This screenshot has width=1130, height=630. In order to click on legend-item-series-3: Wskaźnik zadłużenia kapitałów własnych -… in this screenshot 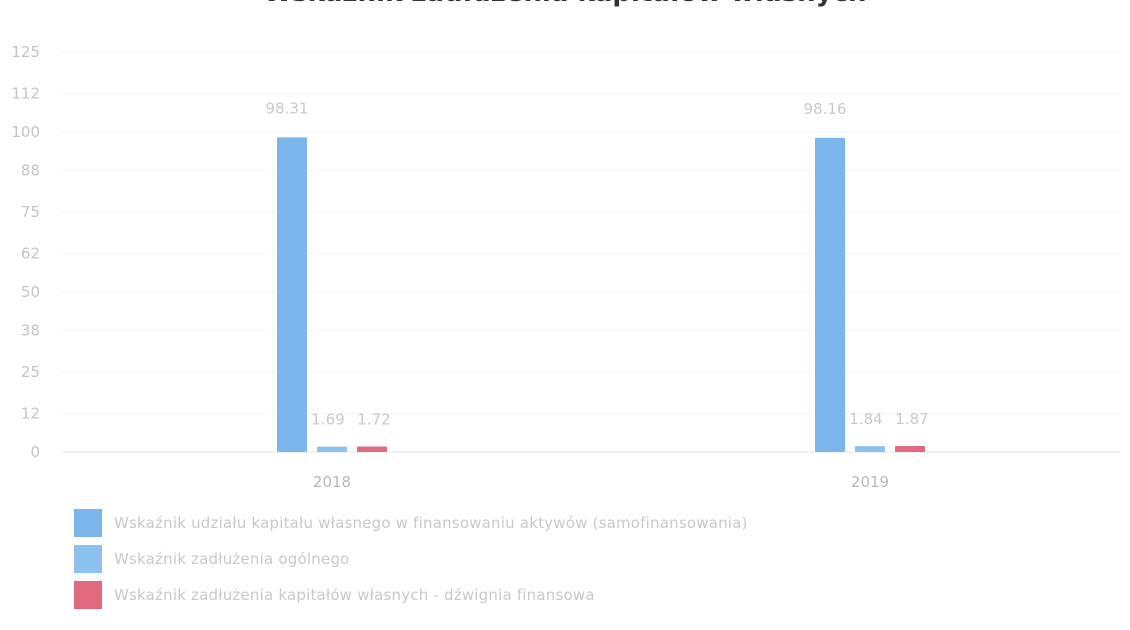, I will do `click(411, 595)`.